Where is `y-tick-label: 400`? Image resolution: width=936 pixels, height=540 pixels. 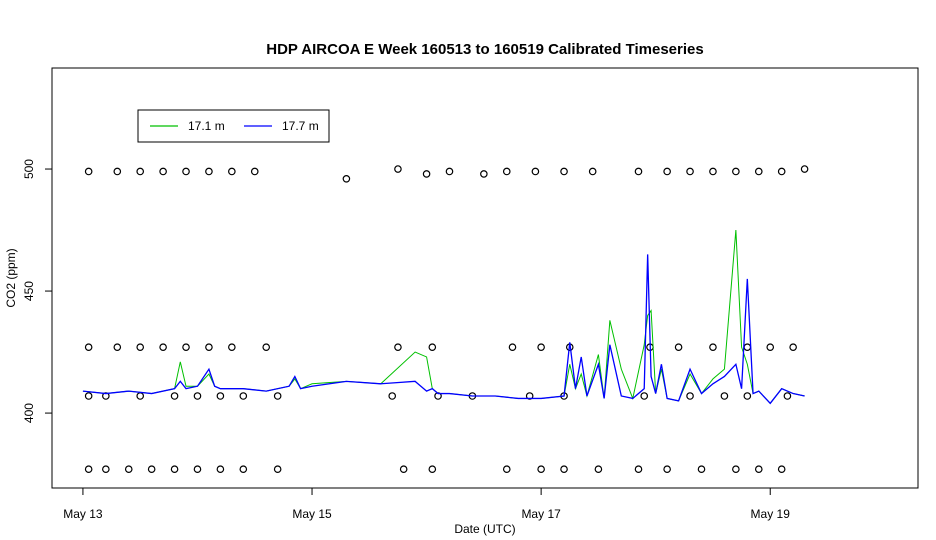
y-tick-label: 400 is located at coordinates (29, 413).